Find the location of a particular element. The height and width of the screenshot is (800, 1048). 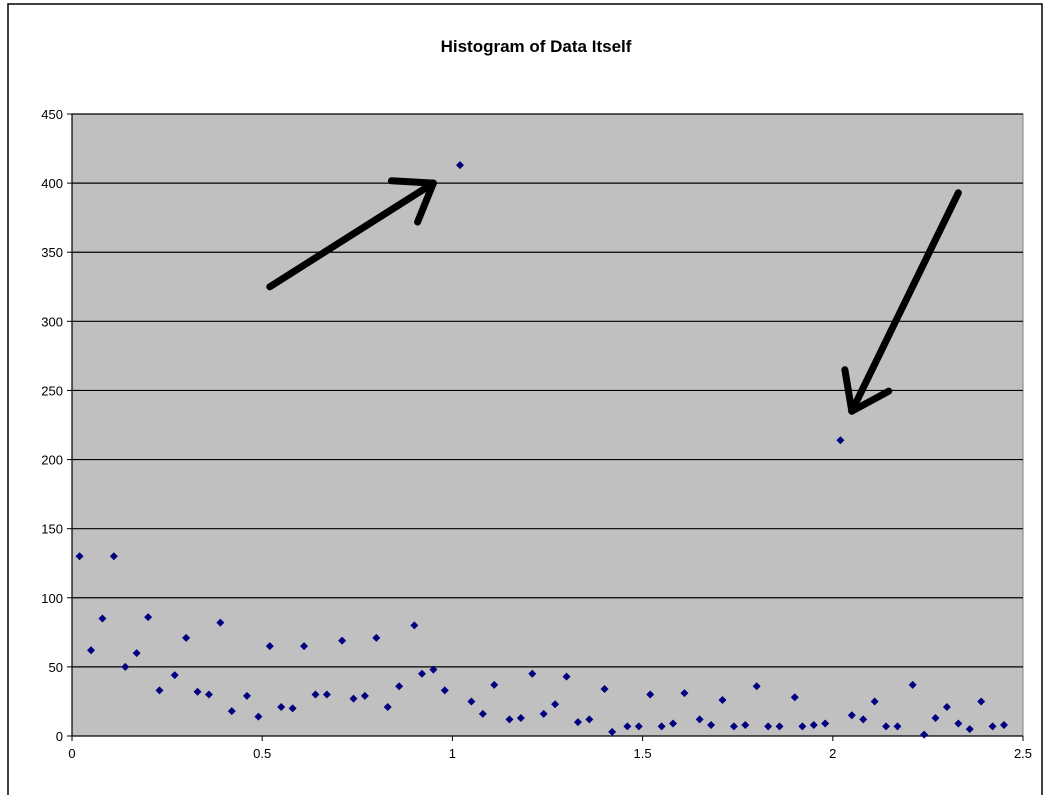

y-tick-label: 50 is located at coordinates (56, 667).